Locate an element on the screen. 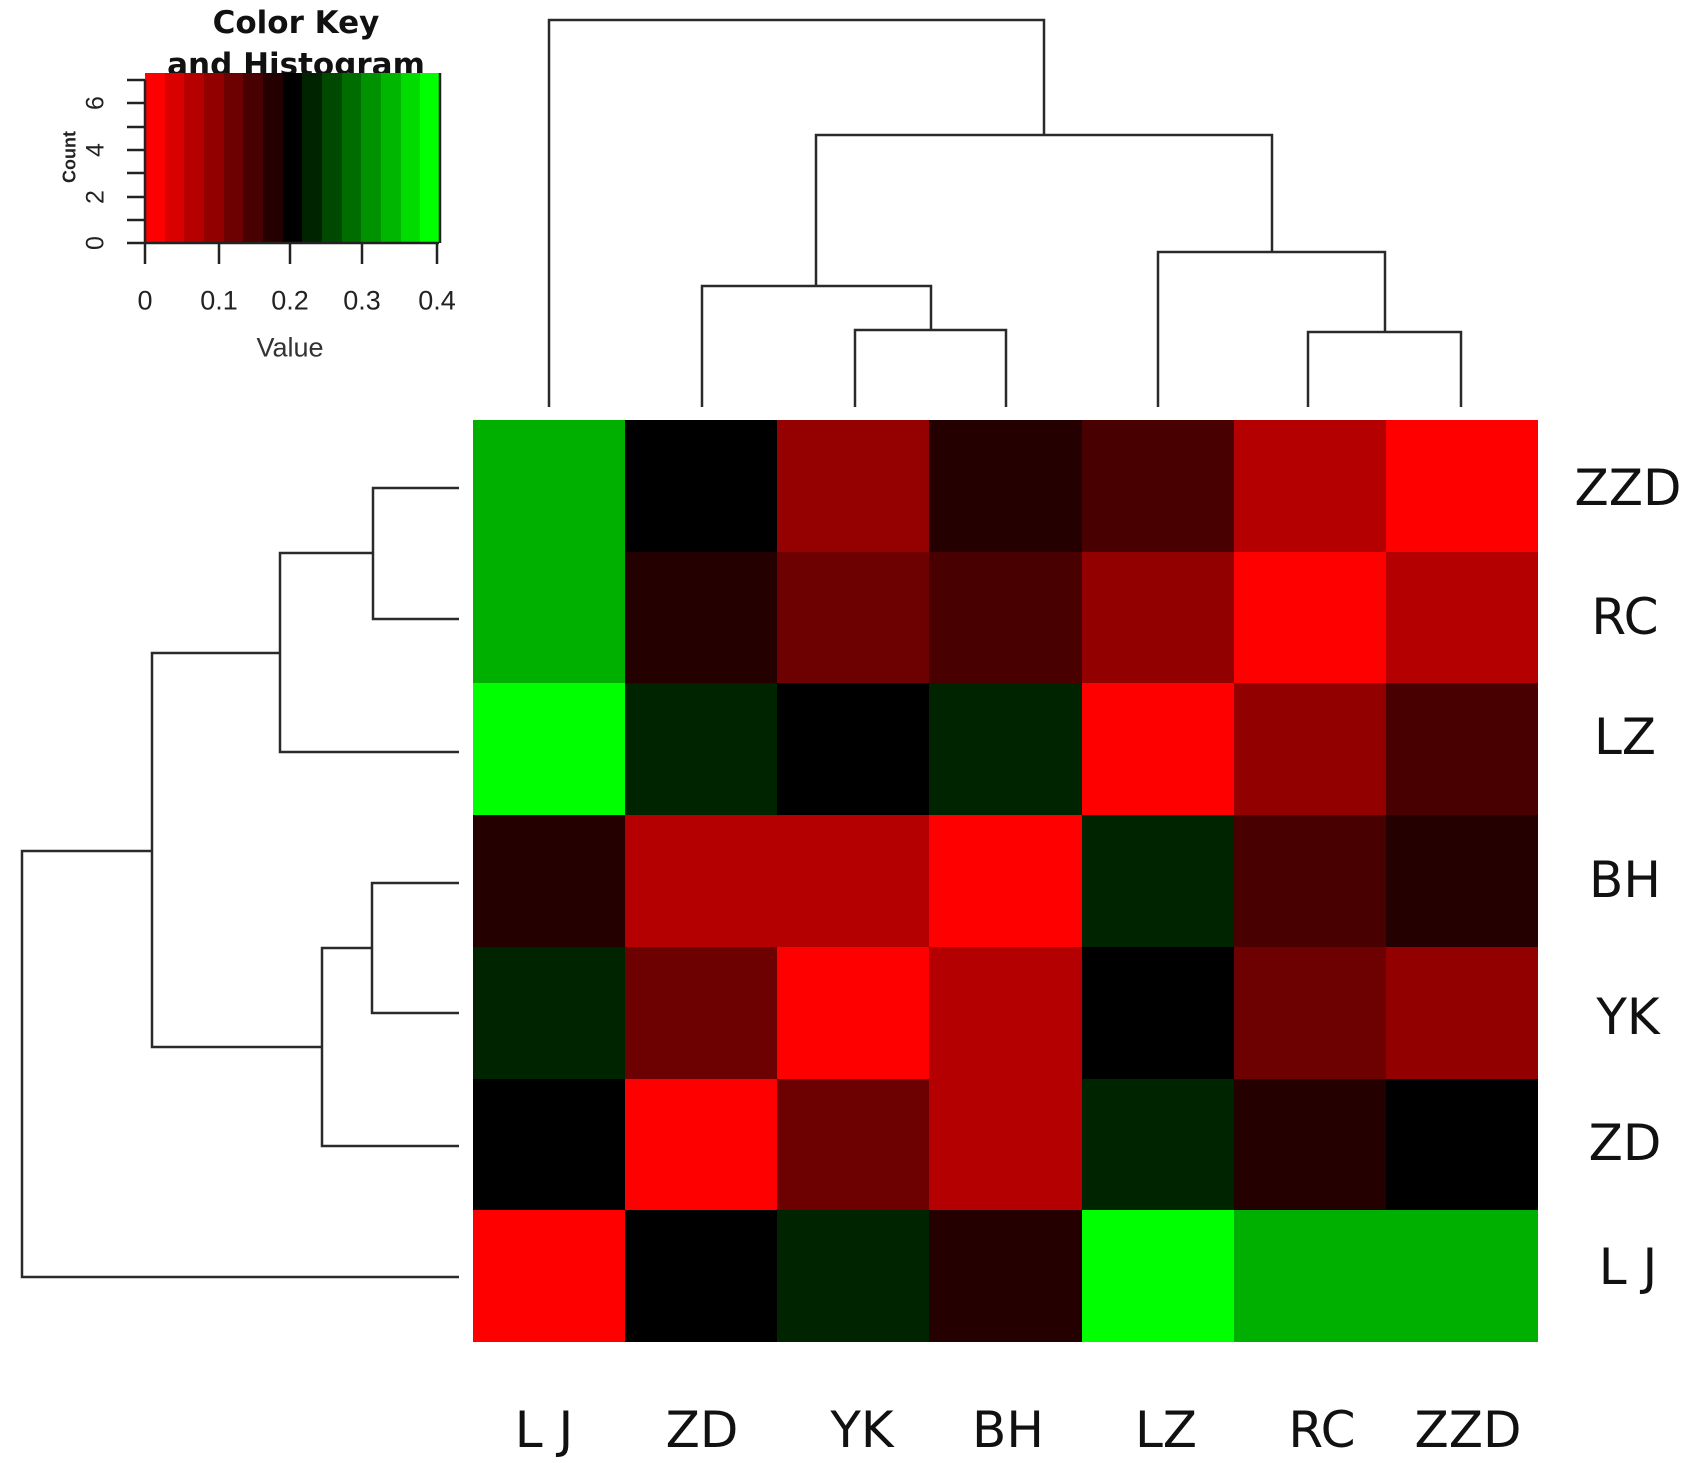 This screenshot has height=1463, width=1704. key-xlabel: Value is located at coordinates (290, 347).